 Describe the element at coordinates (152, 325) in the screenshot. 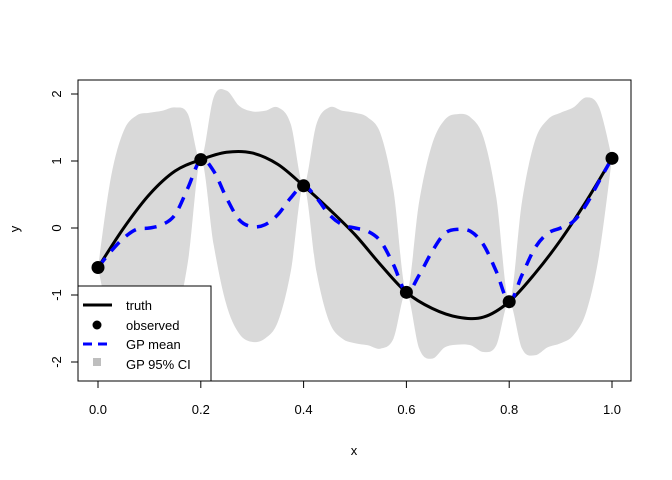

I see `legend-observed-label: observed` at that location.